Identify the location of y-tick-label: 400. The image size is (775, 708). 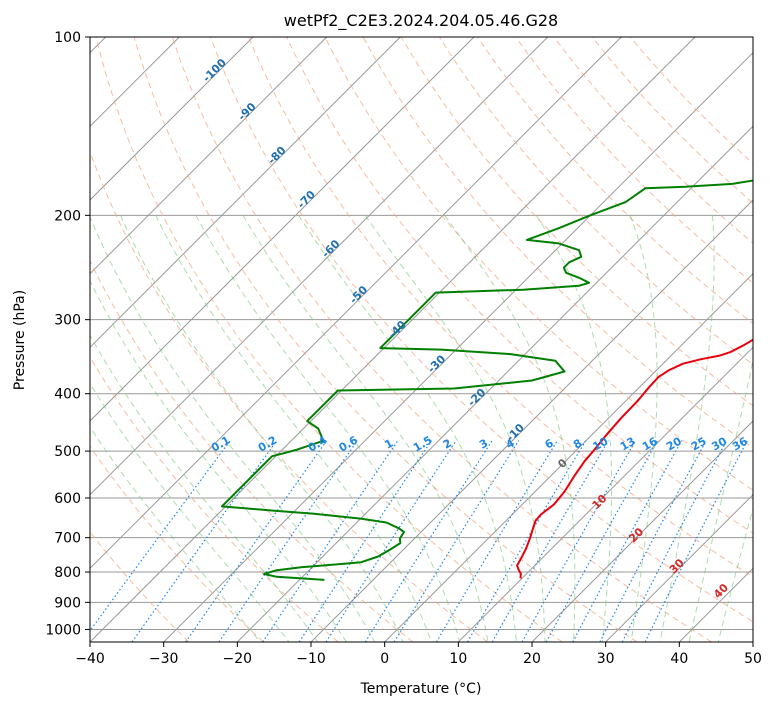
(67, 395).